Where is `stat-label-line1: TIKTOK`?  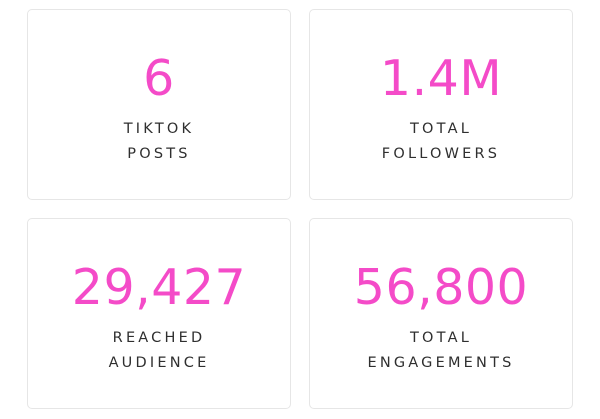
stat-label-line1: TIKTOK is located at coordinates (159, 129).